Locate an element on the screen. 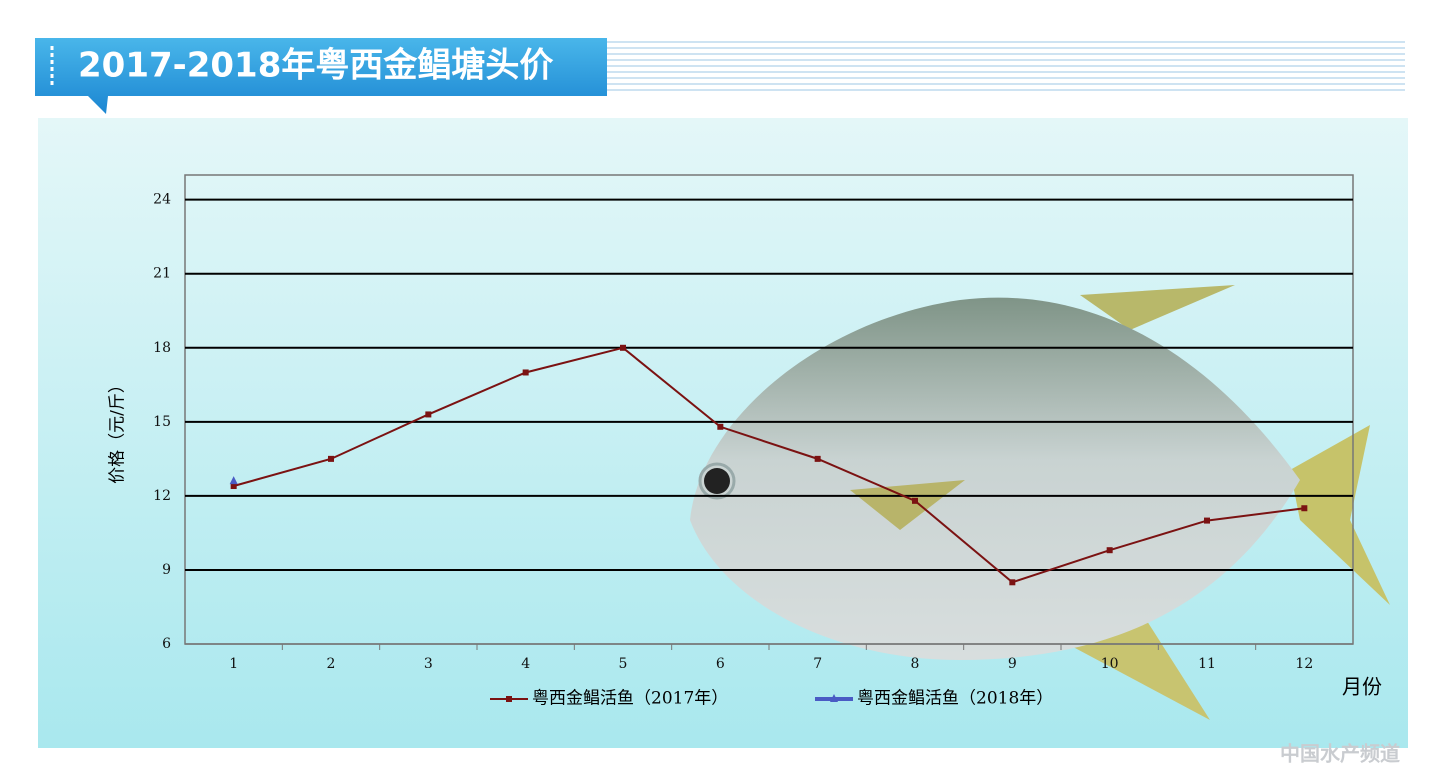 This screenshot has height=784, width=1441. y-tick-label: 15 is located at coordinates (162, 422).